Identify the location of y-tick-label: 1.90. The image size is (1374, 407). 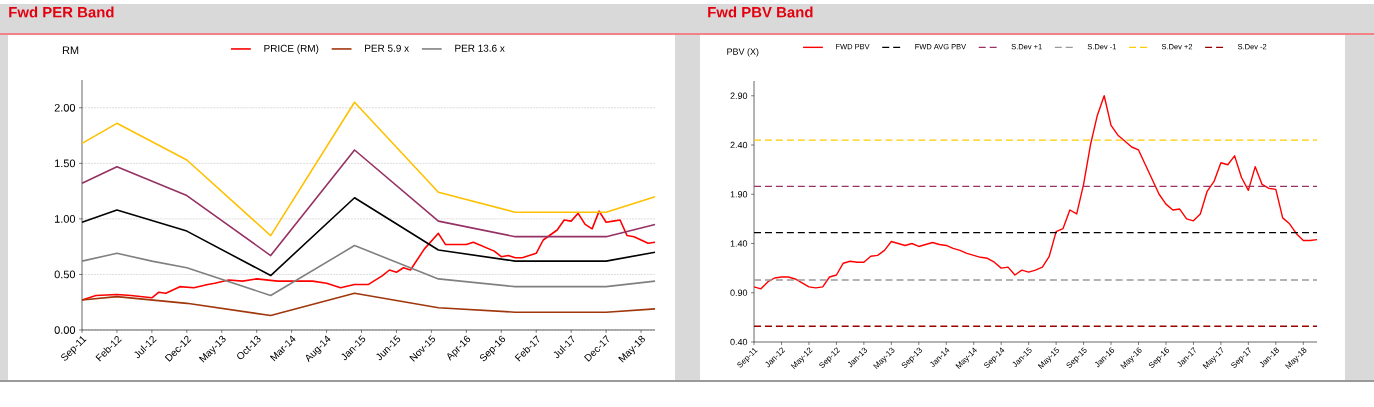
(739, 194).